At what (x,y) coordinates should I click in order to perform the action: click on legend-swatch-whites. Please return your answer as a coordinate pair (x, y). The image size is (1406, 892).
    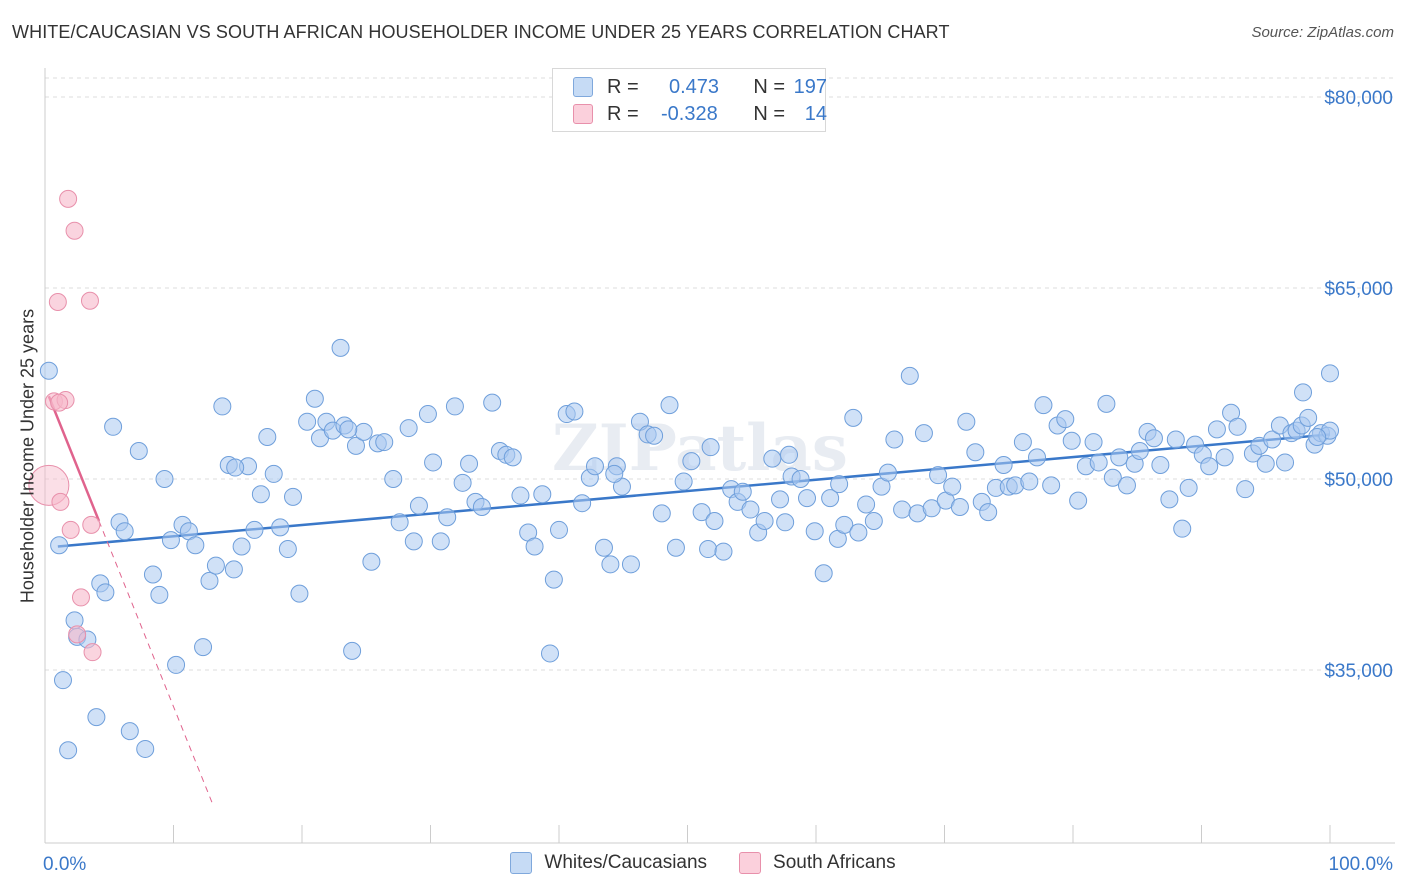
    Looking at the image, I should click on (521, 863).